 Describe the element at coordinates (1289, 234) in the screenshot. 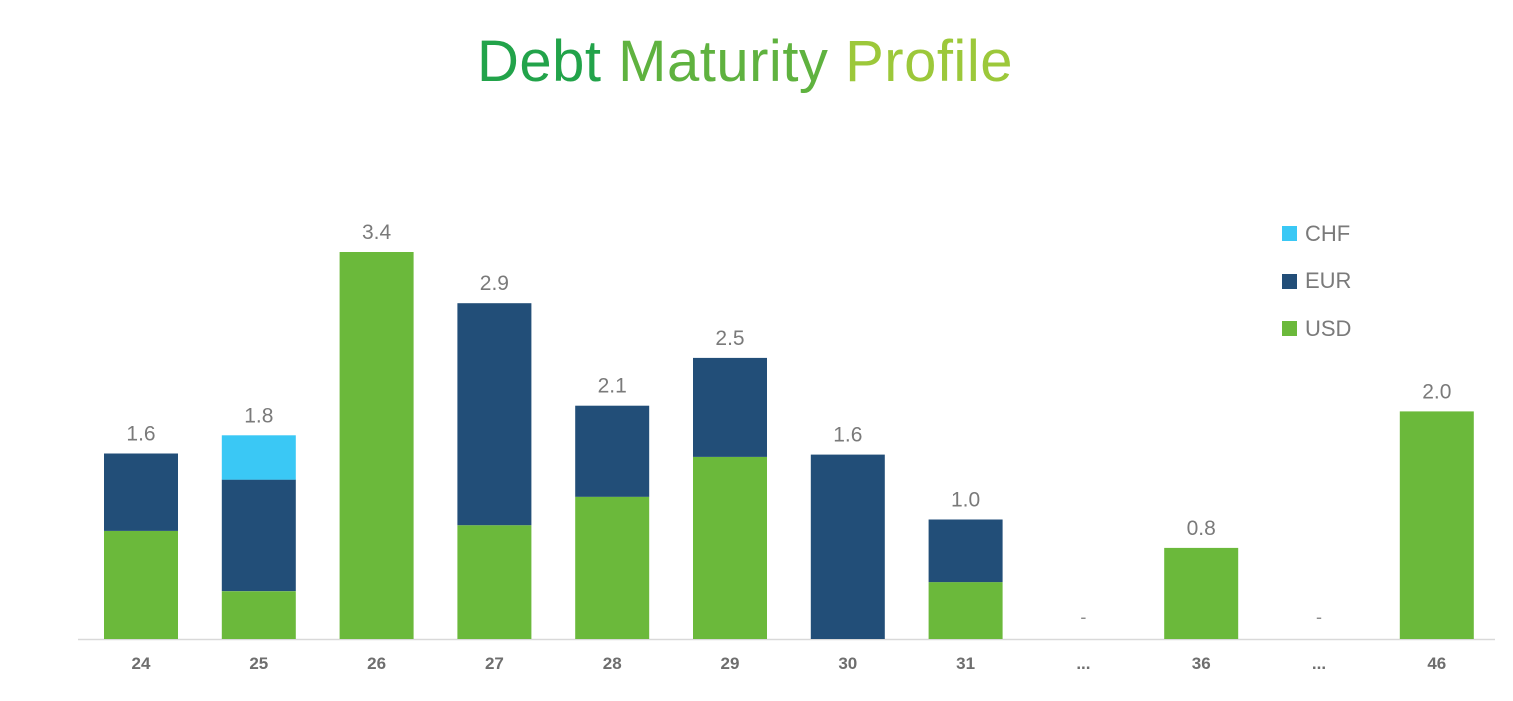

I see `legend-swatch-chf` at that location.